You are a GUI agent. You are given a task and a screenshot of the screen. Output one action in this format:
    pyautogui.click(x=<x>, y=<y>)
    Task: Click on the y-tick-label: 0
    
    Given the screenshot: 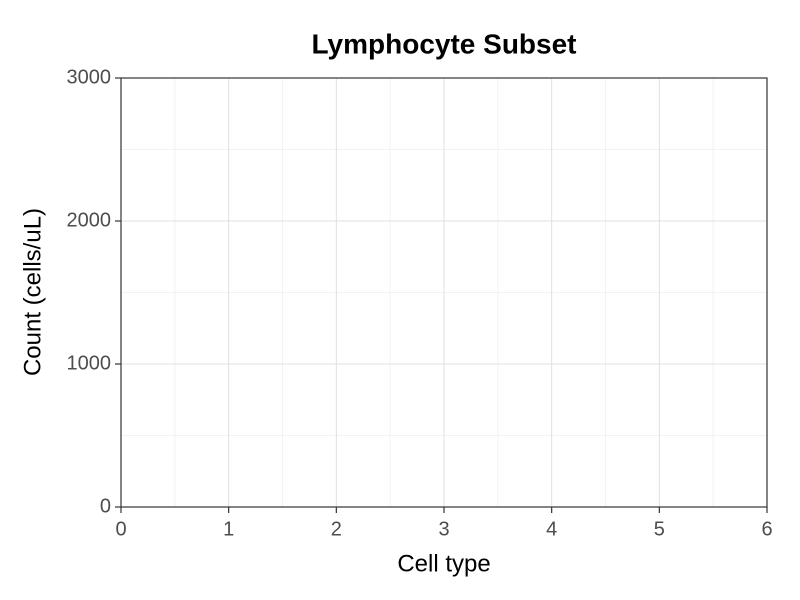 What is the action you would take?
    pyautogui.click(x=105, y=506)
    